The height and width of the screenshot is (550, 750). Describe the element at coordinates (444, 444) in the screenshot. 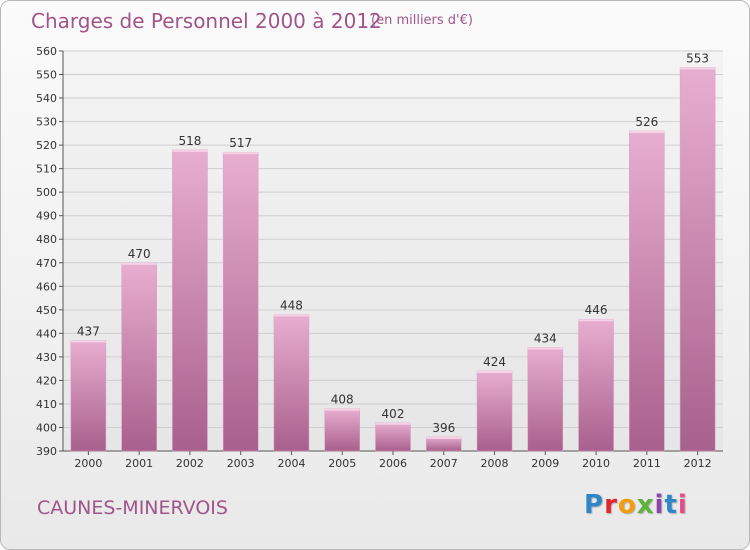

I see `bar-2007` at that location.